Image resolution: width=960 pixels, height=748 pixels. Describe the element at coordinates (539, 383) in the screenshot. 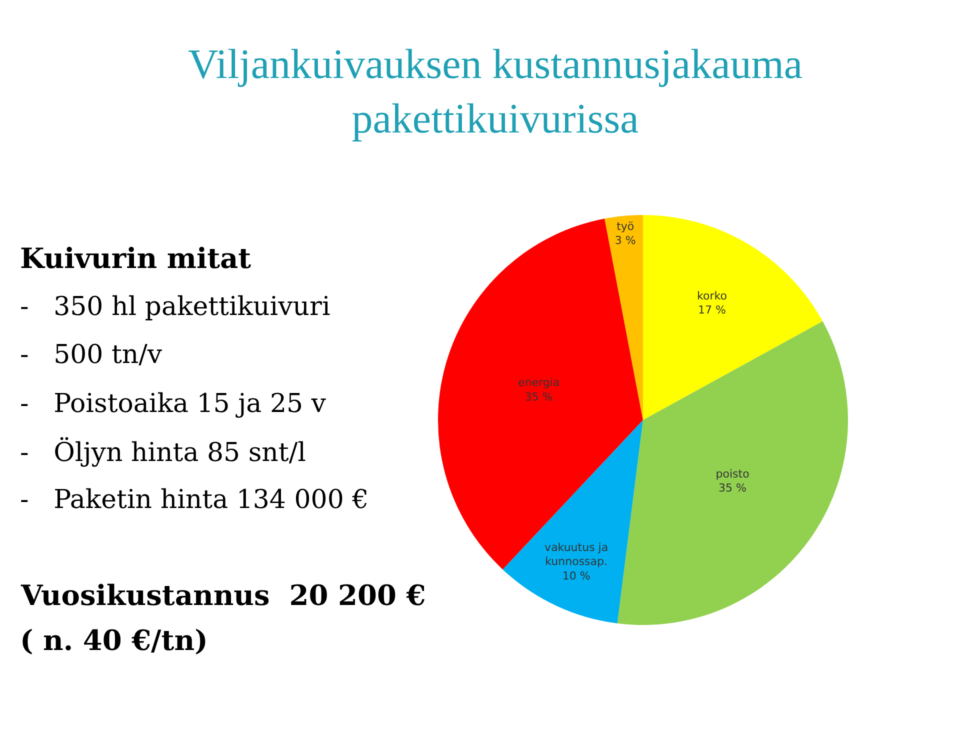

I see `slice-label: energia` at that location.